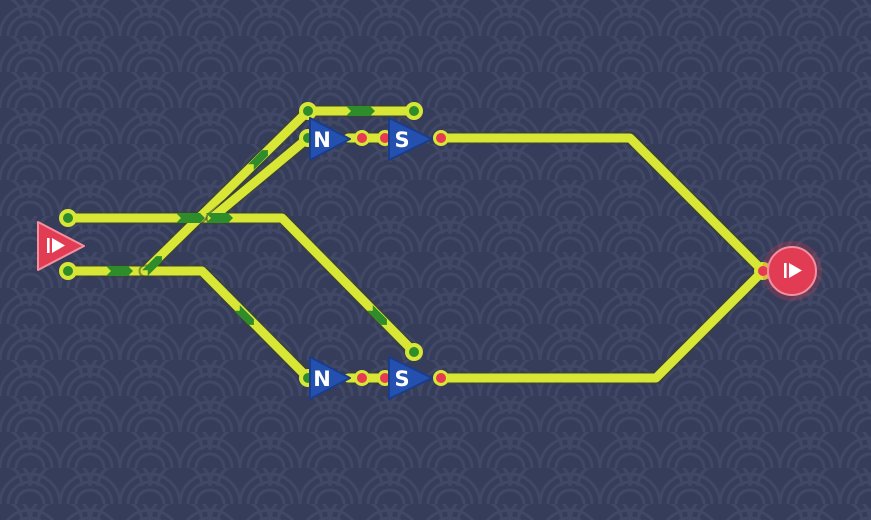 The height and width of the screenshot is (520, 871). I want to click on pin-bottom-s-input, so click(414, 352).